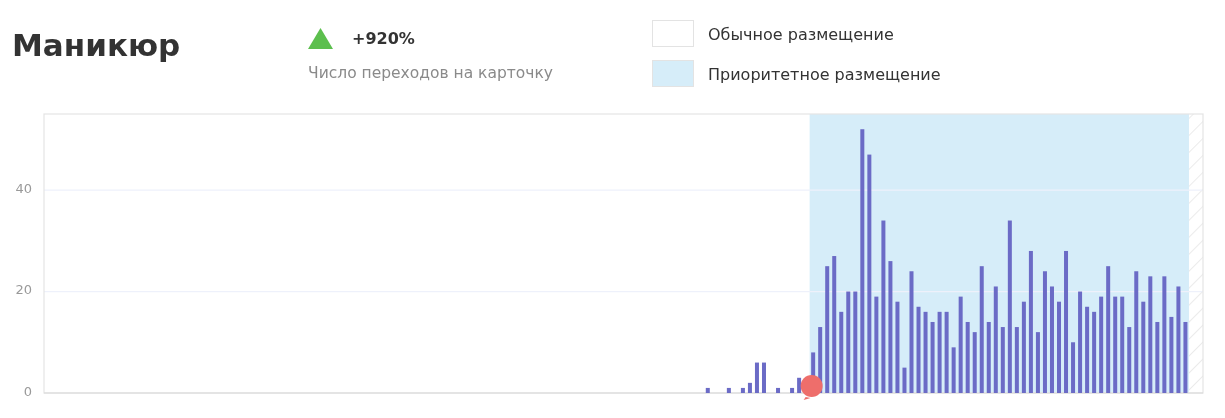 This screenshot has height=418, width=1225. Describe the element at coordinates (27, 391) in the screenshot. I see `y-tick-label: 0` at that location.